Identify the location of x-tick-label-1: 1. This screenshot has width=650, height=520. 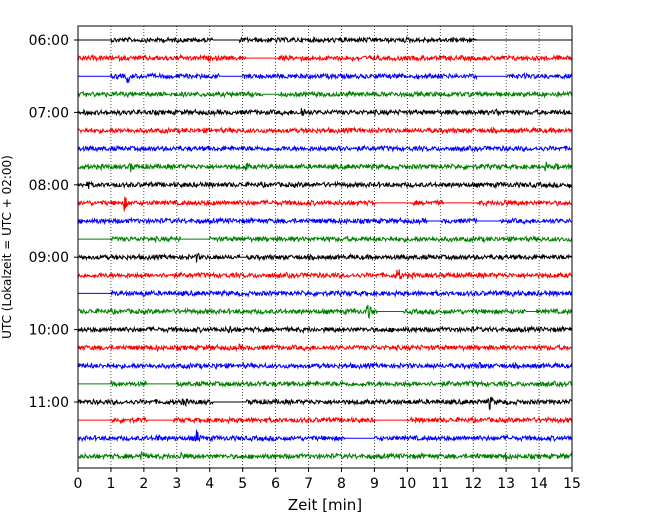
(110, 484).